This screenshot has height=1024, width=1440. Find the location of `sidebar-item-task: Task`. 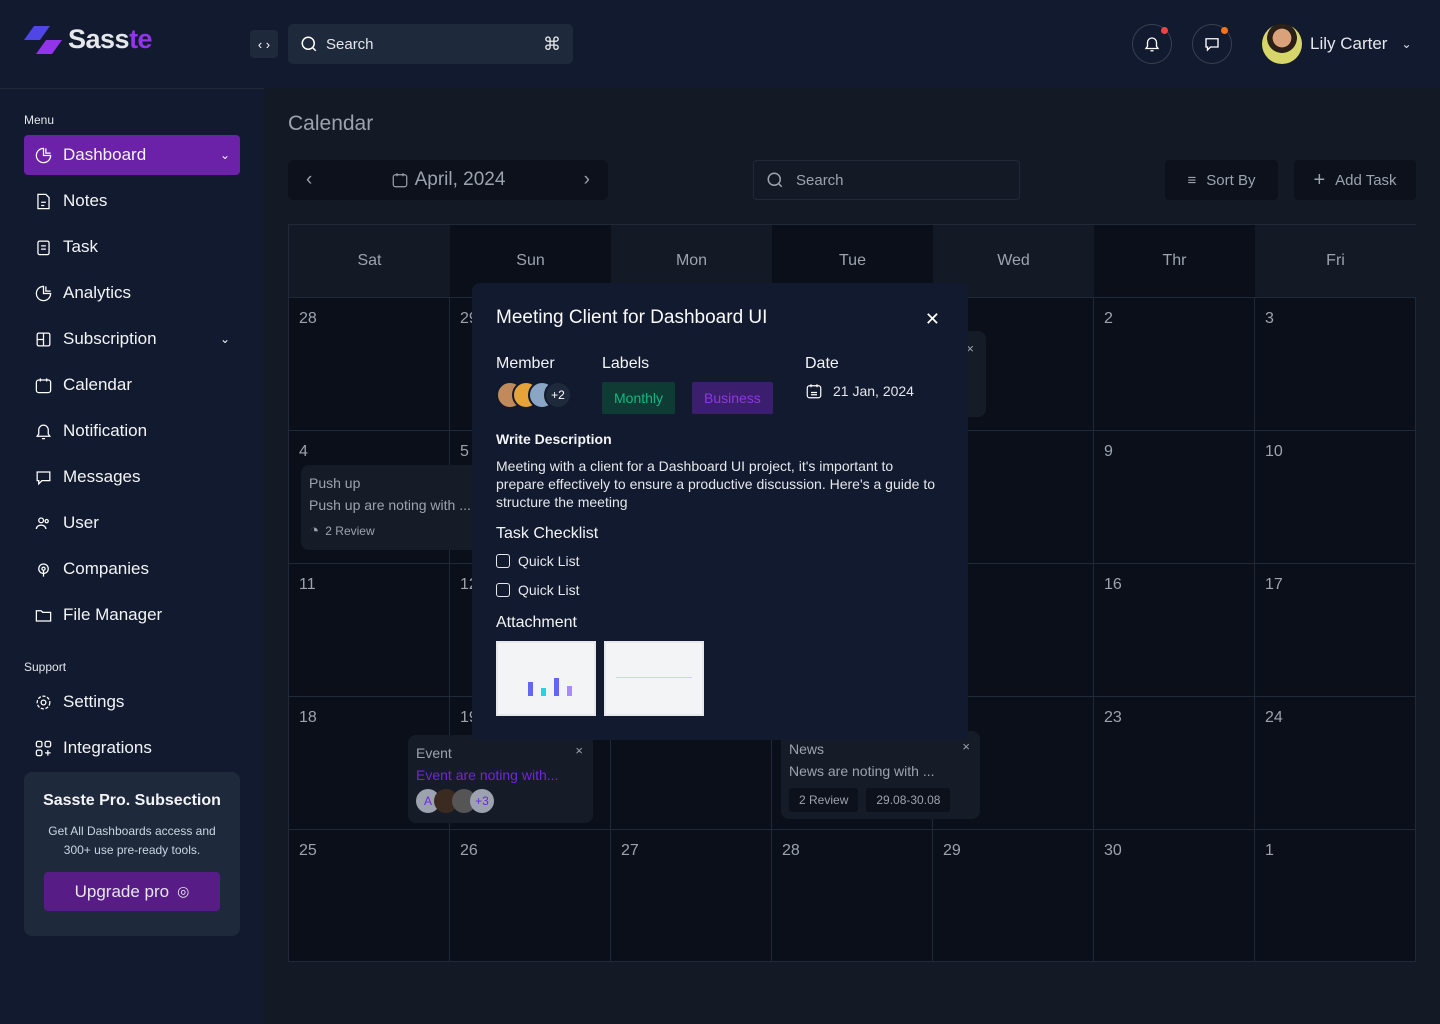

sidebar-item-task: Task is located at coordinates (132, 247).